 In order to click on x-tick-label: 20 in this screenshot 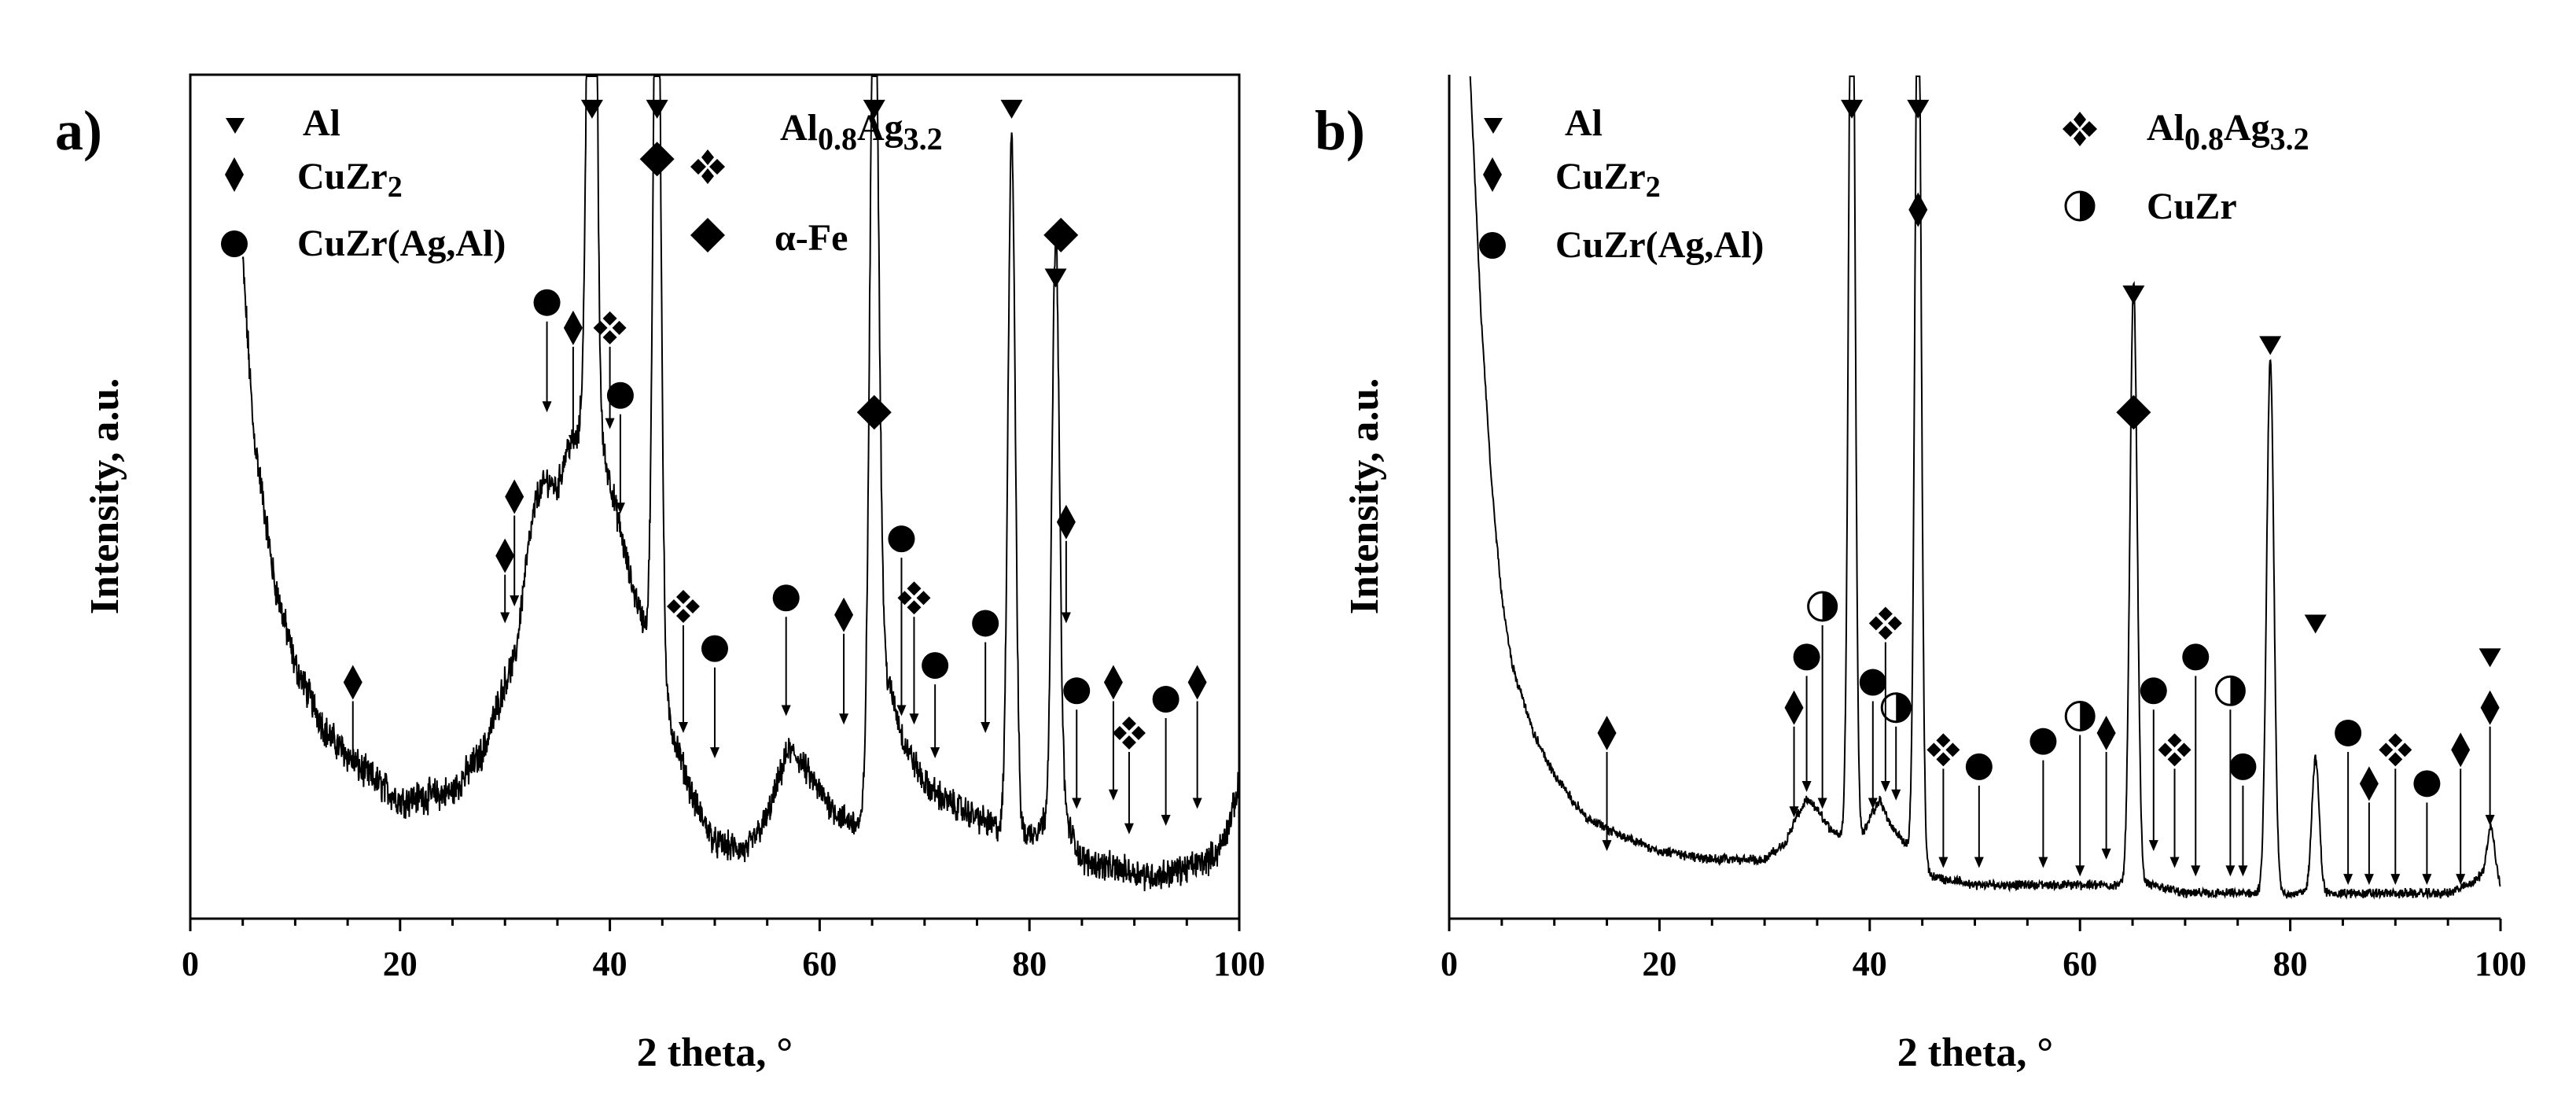, I will do `click(401, 964)`.